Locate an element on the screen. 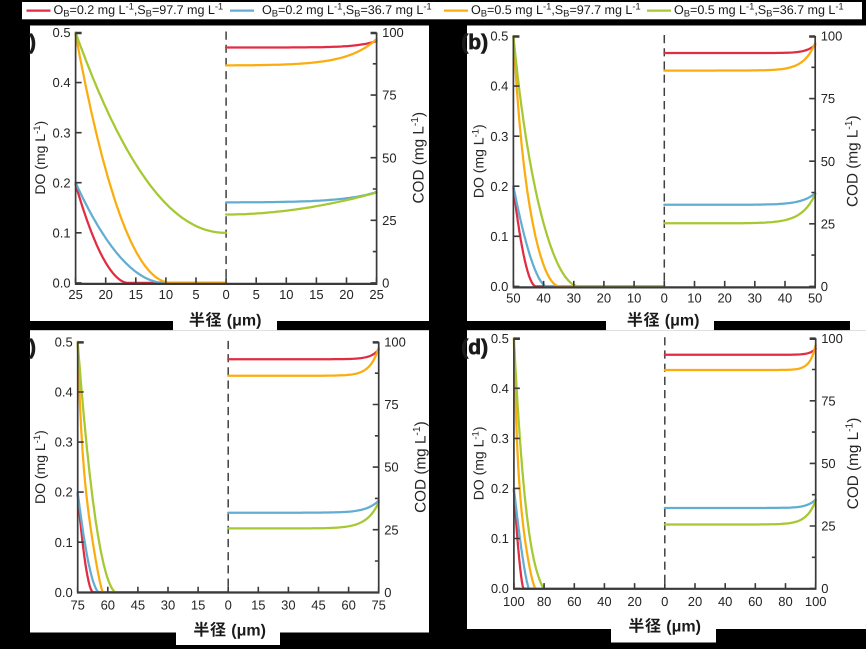  svg-text: OB=0.5 mg L-1,SB=36.7 mg L-1 is located at coordinates (759, 11).